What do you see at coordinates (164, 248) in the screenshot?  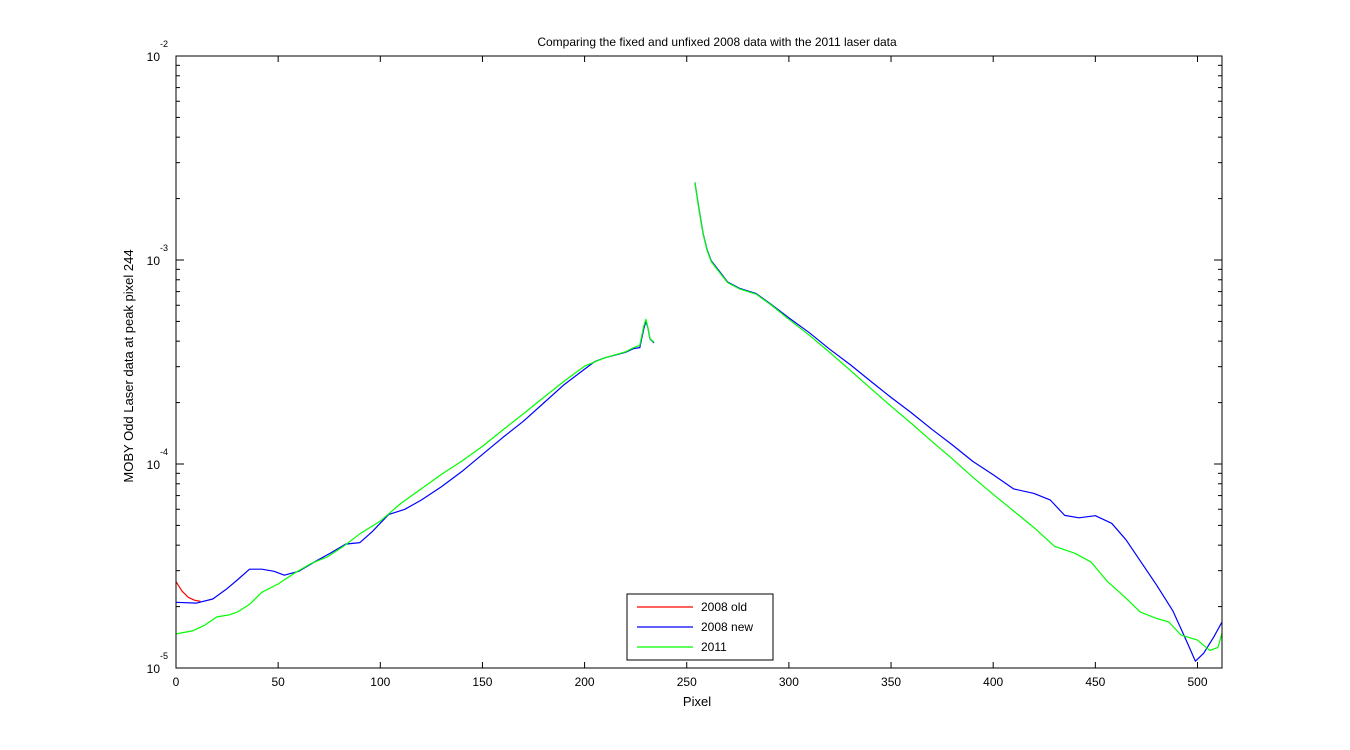 I see `y-tick-label-exponent: -3` at bounding box center [164, 248].